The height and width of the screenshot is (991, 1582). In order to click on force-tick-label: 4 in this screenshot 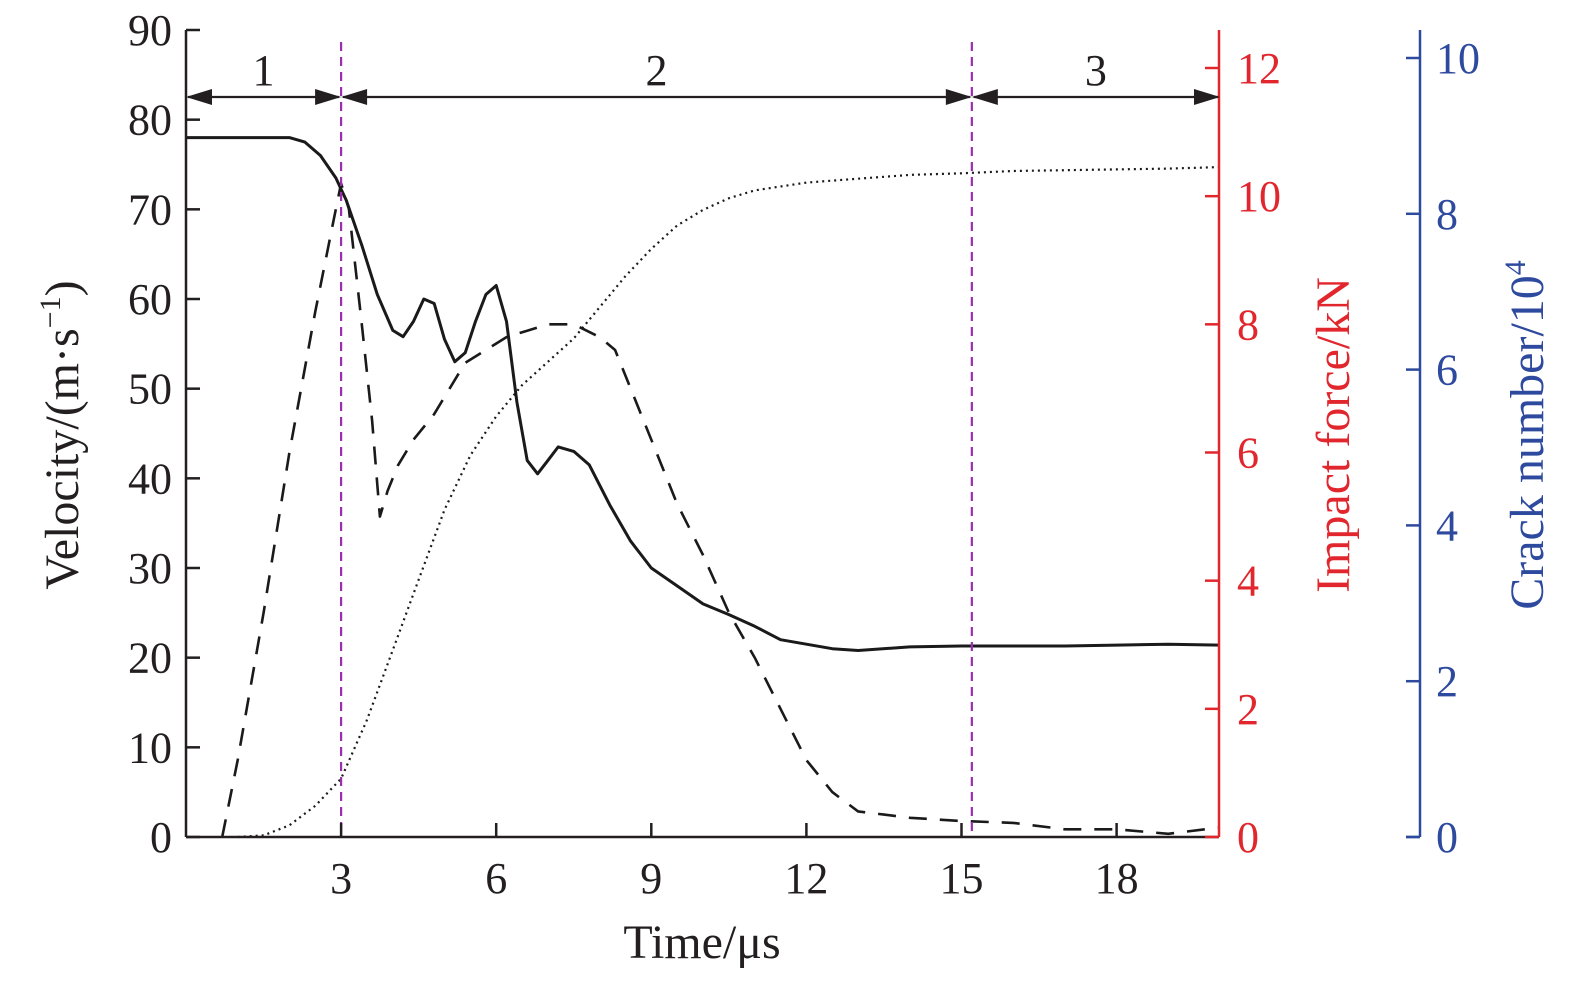, I will do `click(1248, 581)`.